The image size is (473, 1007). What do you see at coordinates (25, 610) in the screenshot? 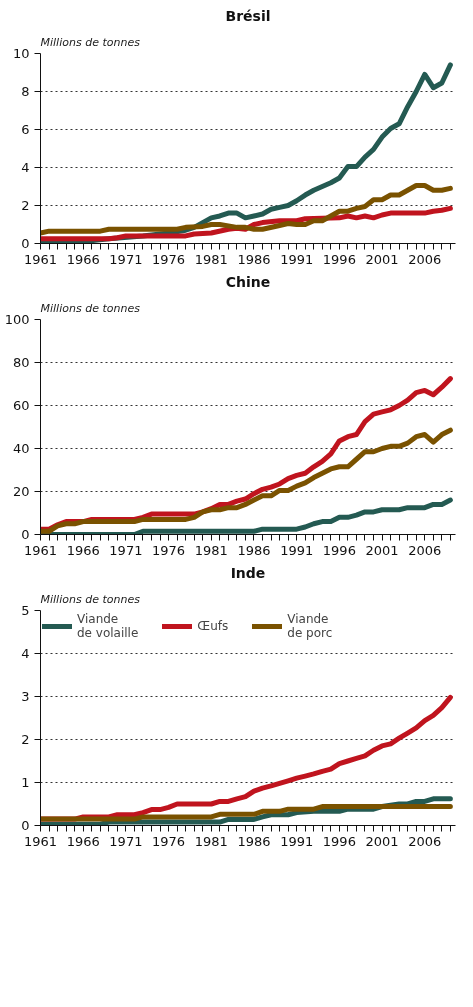
I see `y-tick-label: 5` at bounding box center [25, 610].